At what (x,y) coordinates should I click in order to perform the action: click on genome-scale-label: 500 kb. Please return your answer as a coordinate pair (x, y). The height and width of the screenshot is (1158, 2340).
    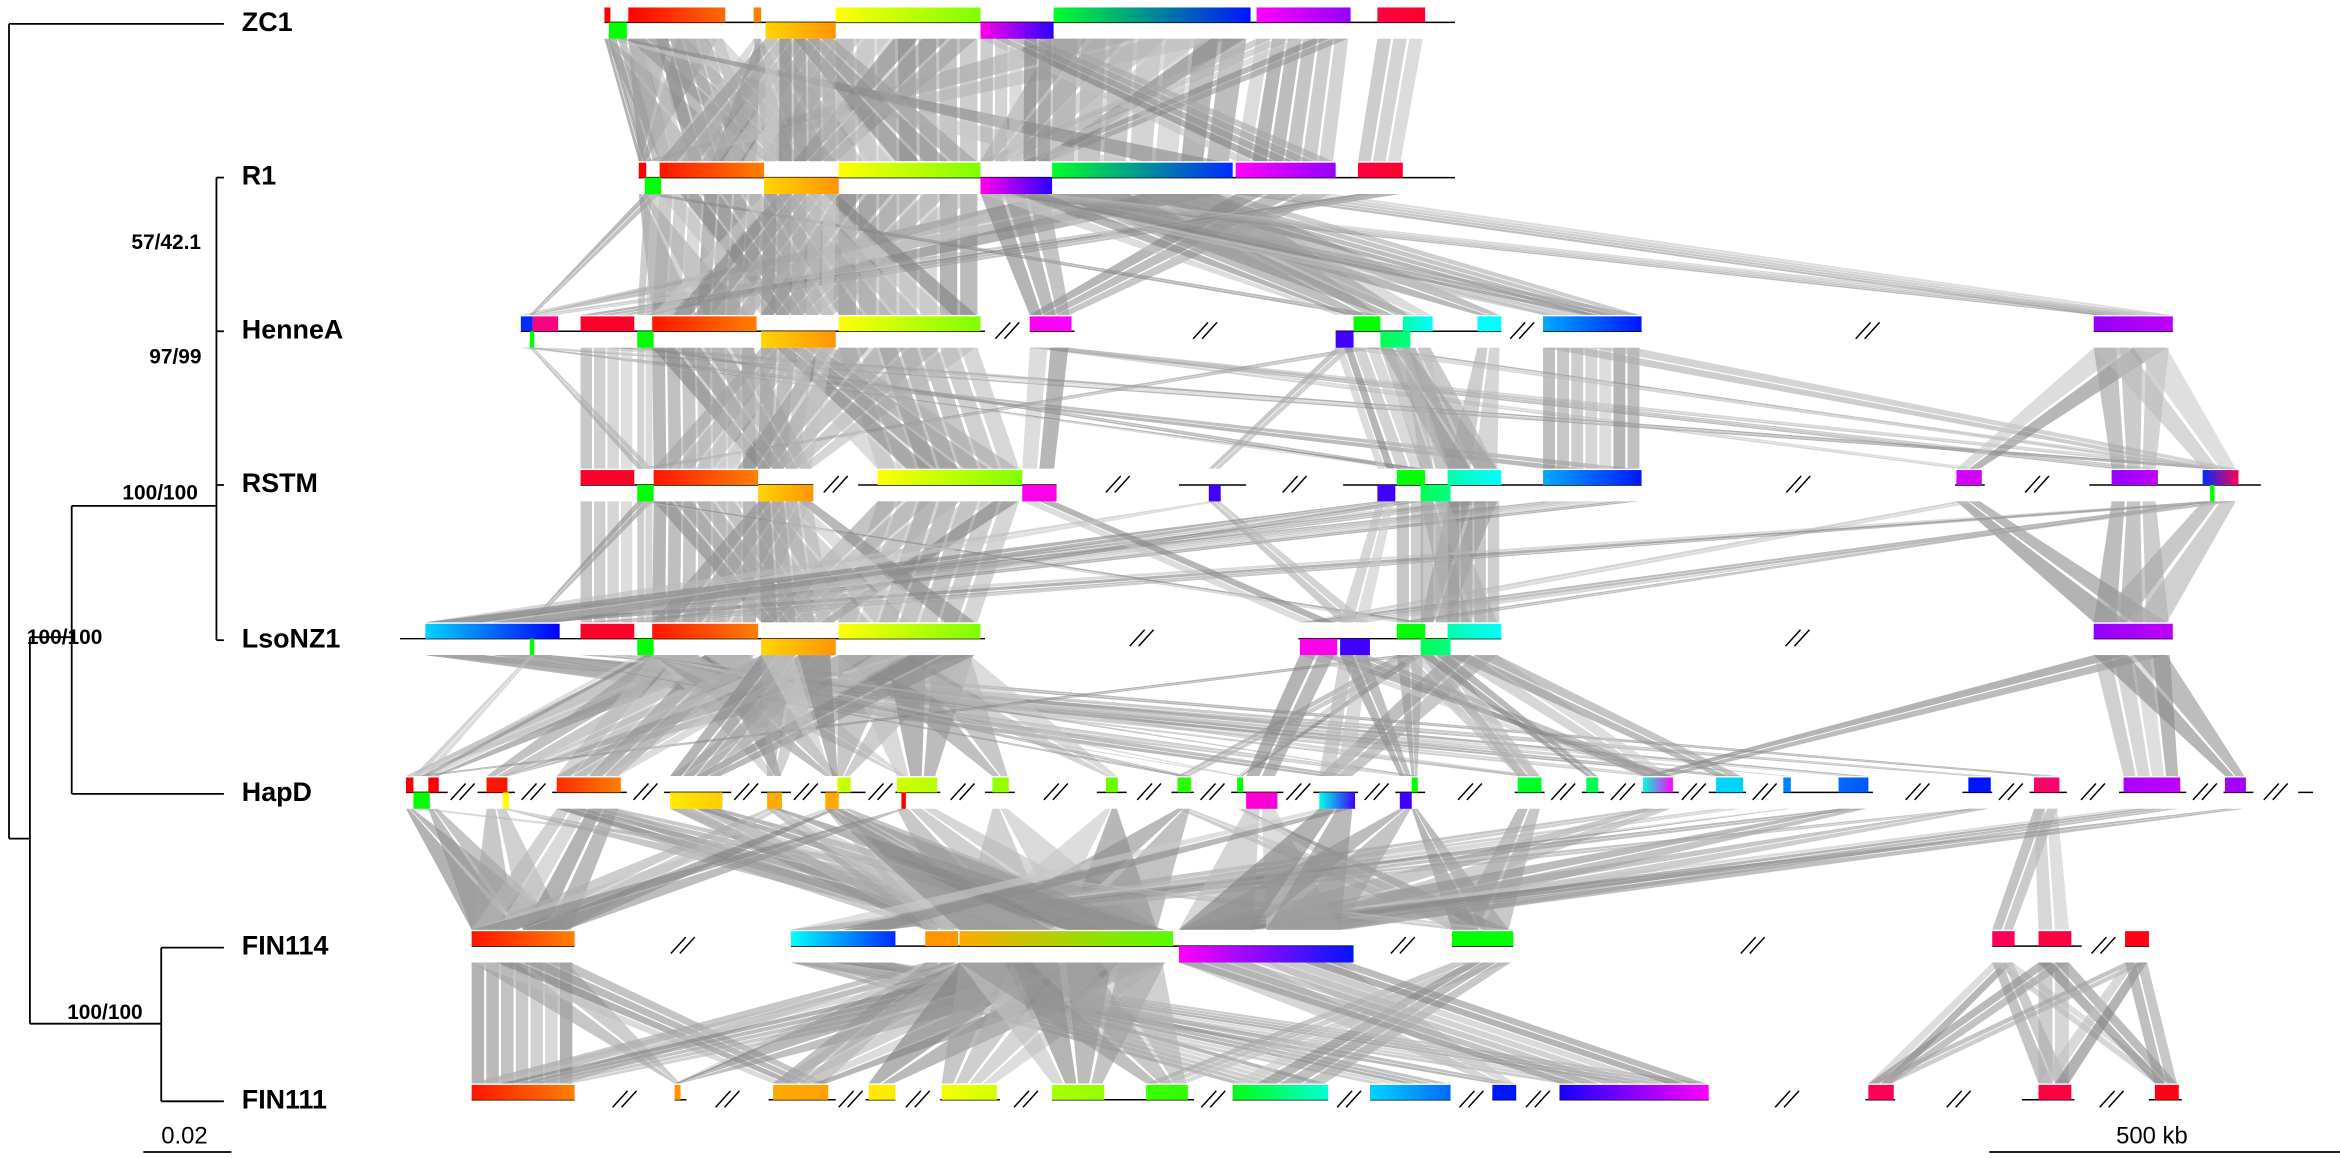
    Looking at the image, I should click on (2152, 1135).